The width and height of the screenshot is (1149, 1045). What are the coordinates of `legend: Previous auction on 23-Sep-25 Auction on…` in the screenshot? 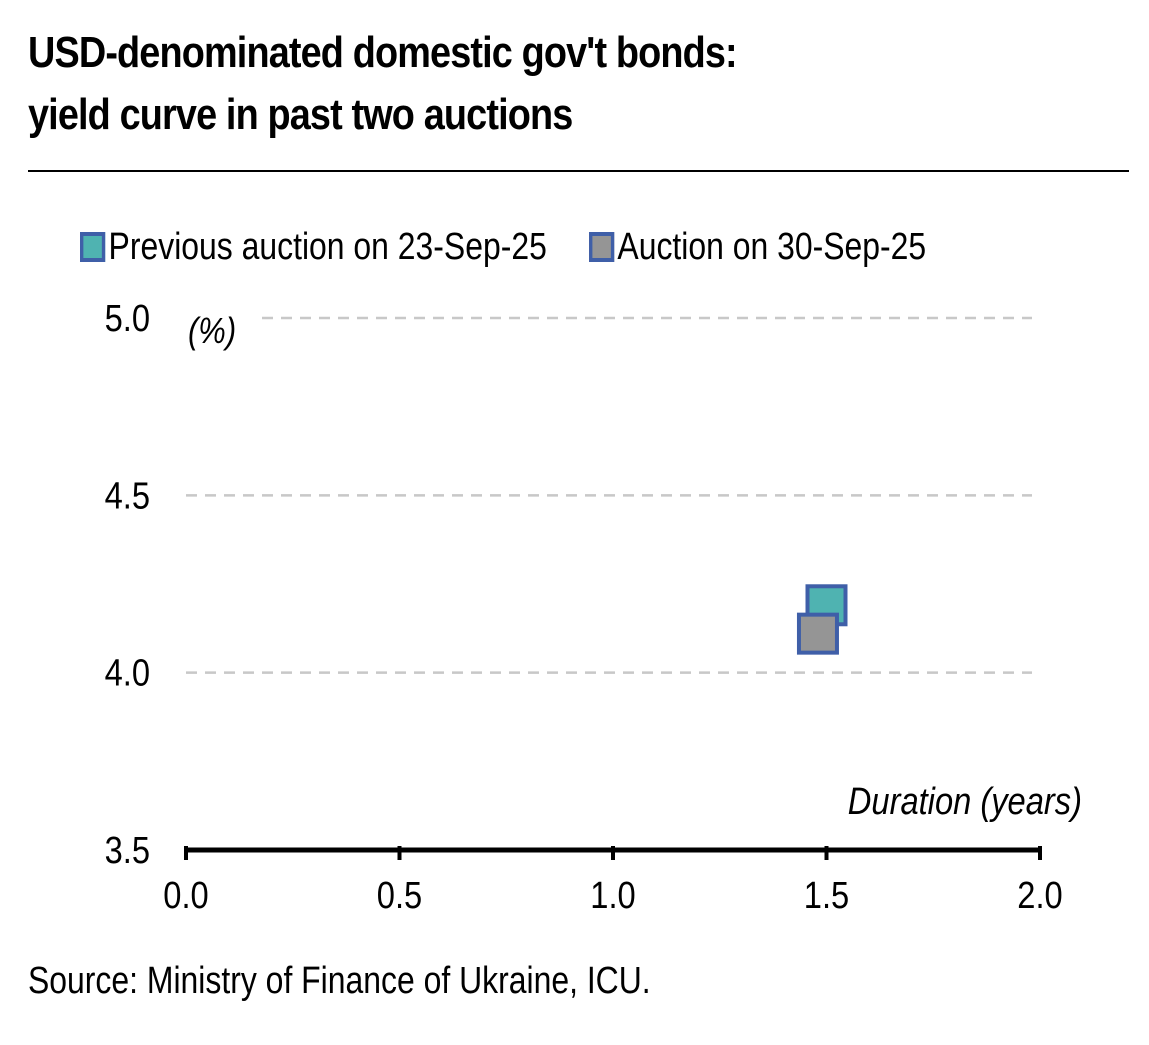 It's located at (524, 247).